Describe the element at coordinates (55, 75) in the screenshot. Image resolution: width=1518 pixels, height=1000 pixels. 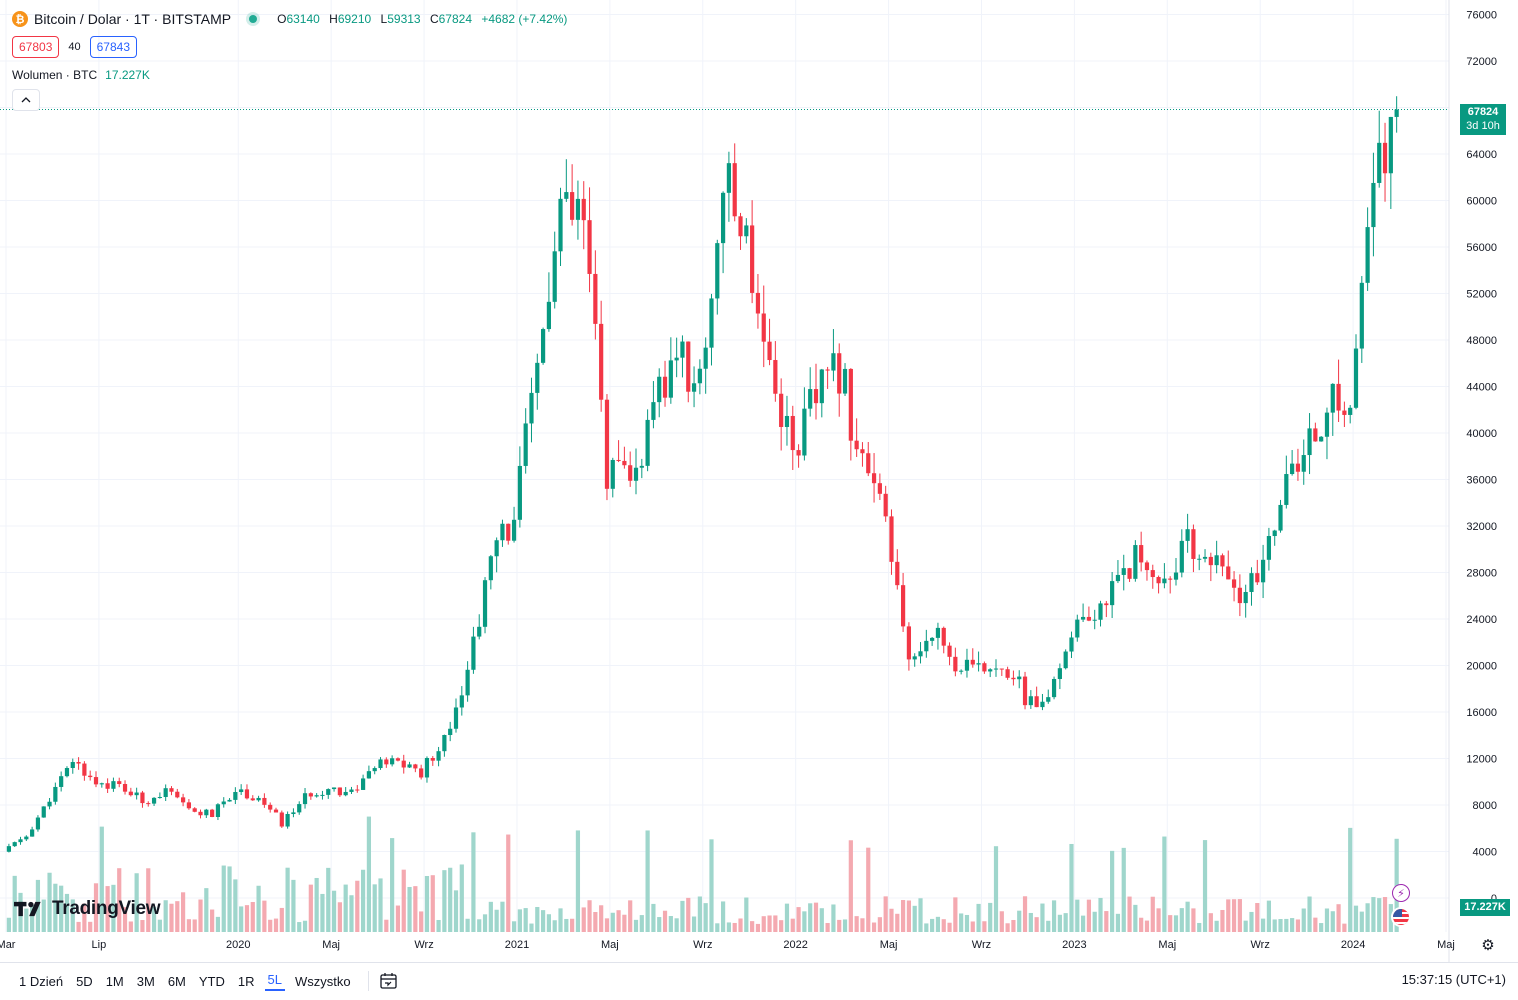
I see `volume-label: Wolumen · BTC` at that location.